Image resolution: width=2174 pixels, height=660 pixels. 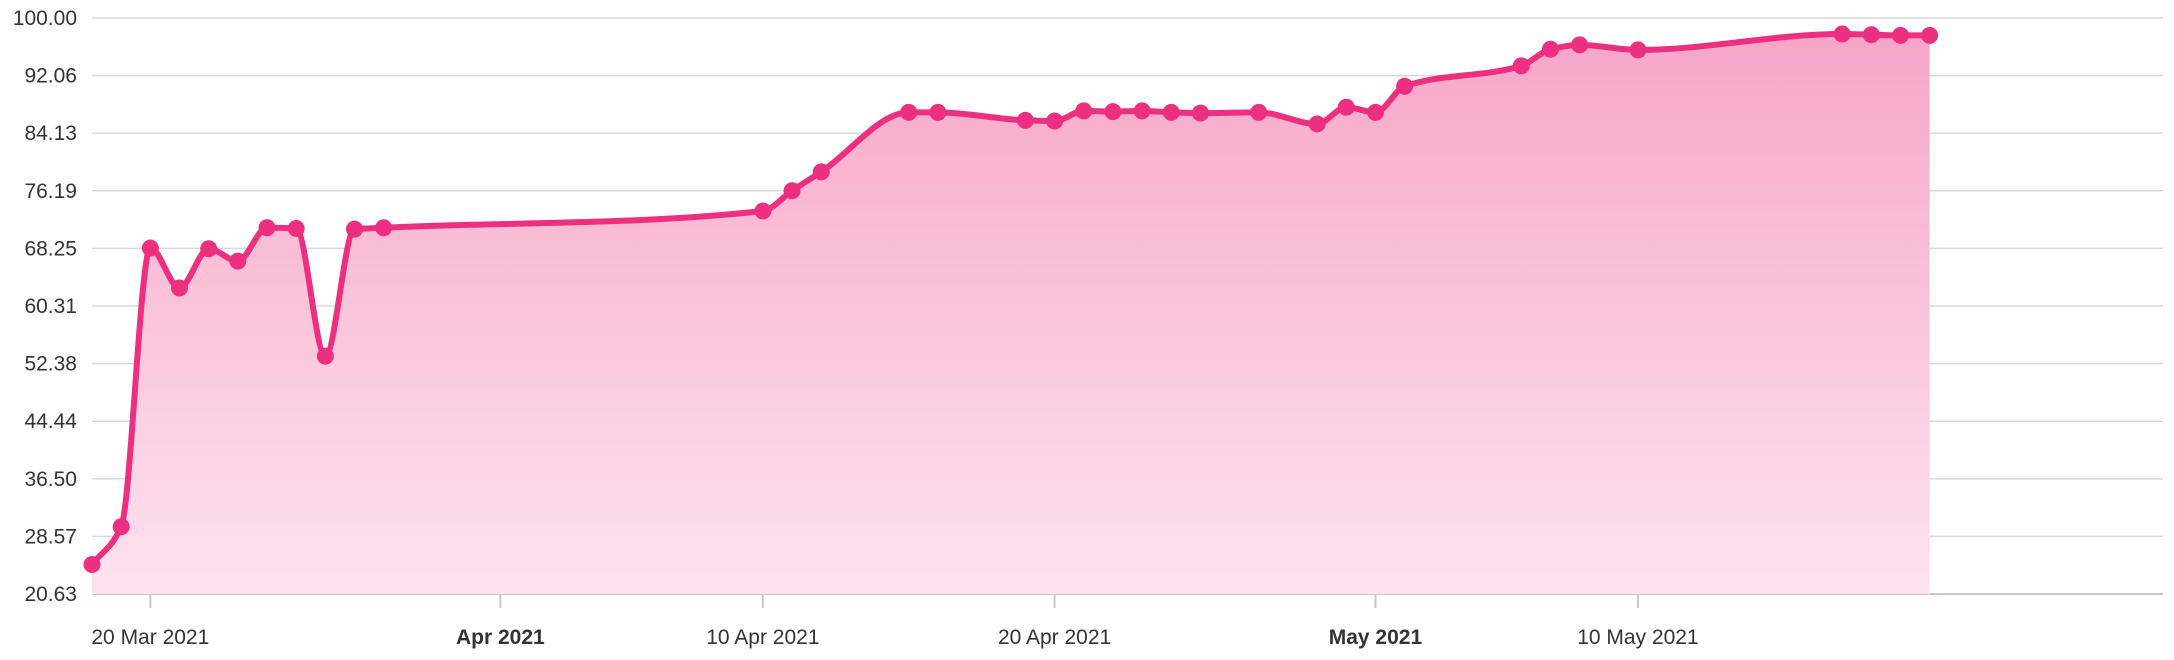 What do you see at coordinates (50, 421) in the screenshot?
I see `y-tick-label: 44.44` at bounding box center [50, 421].